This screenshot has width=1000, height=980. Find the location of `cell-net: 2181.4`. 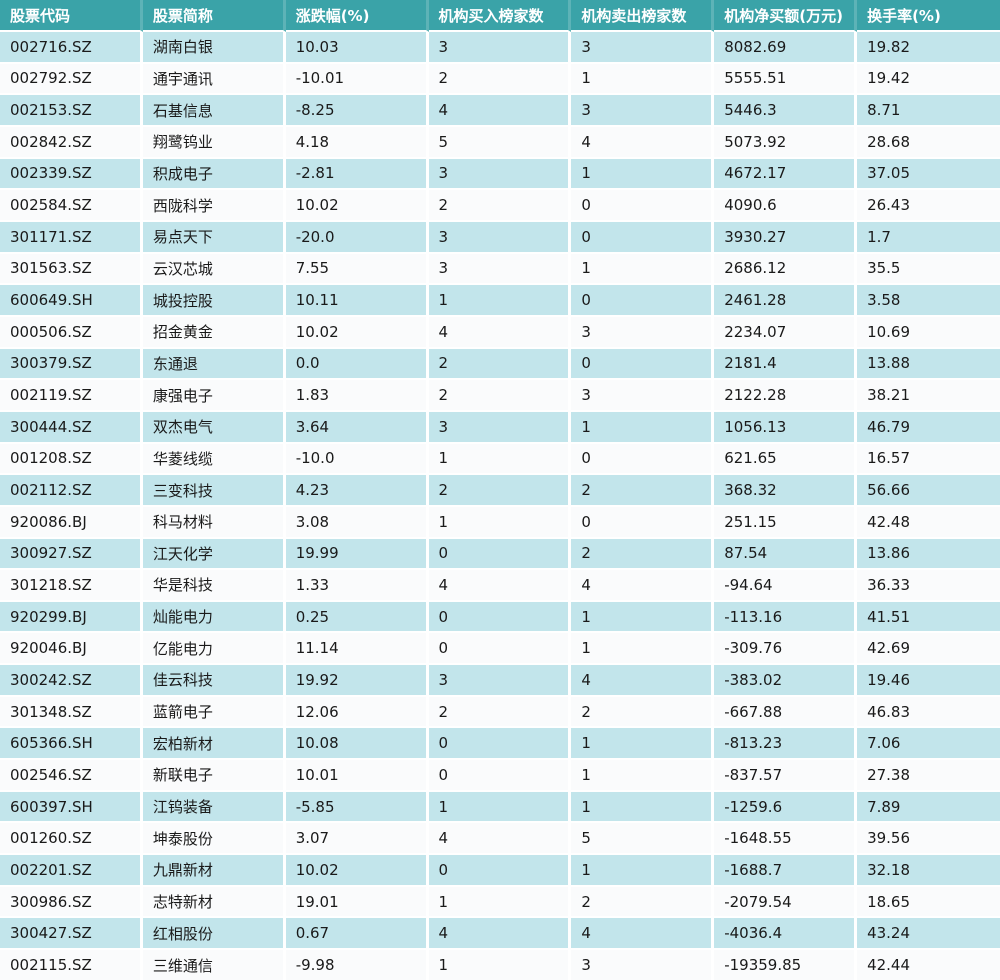

cell-net: 2181.4 is located at coordinates (786, 364).